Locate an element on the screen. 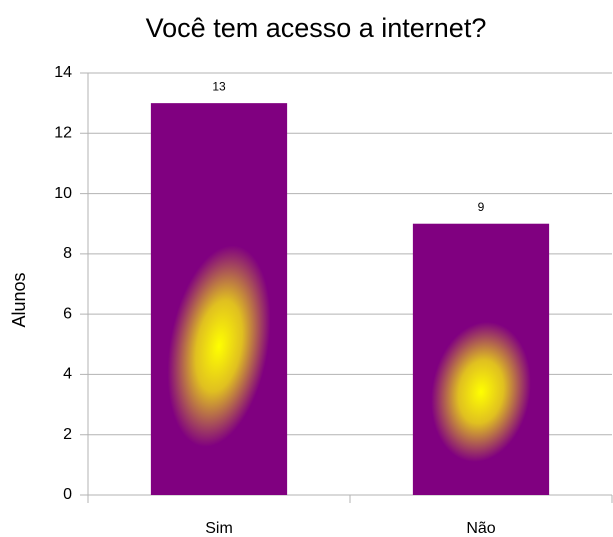 The image size is (613, 537). data-label: 9 is located at coordinates (481, 207).